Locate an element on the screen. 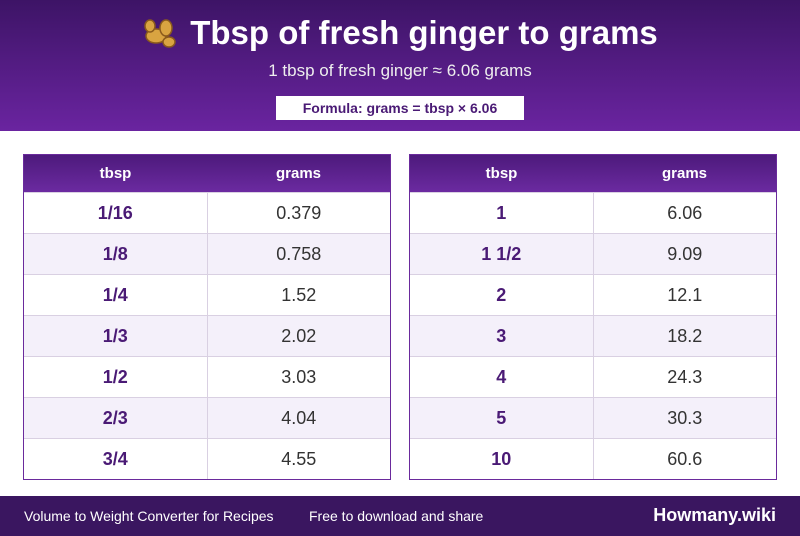  table-row: 1/8 0.758 is located at coordinates (207, 253).